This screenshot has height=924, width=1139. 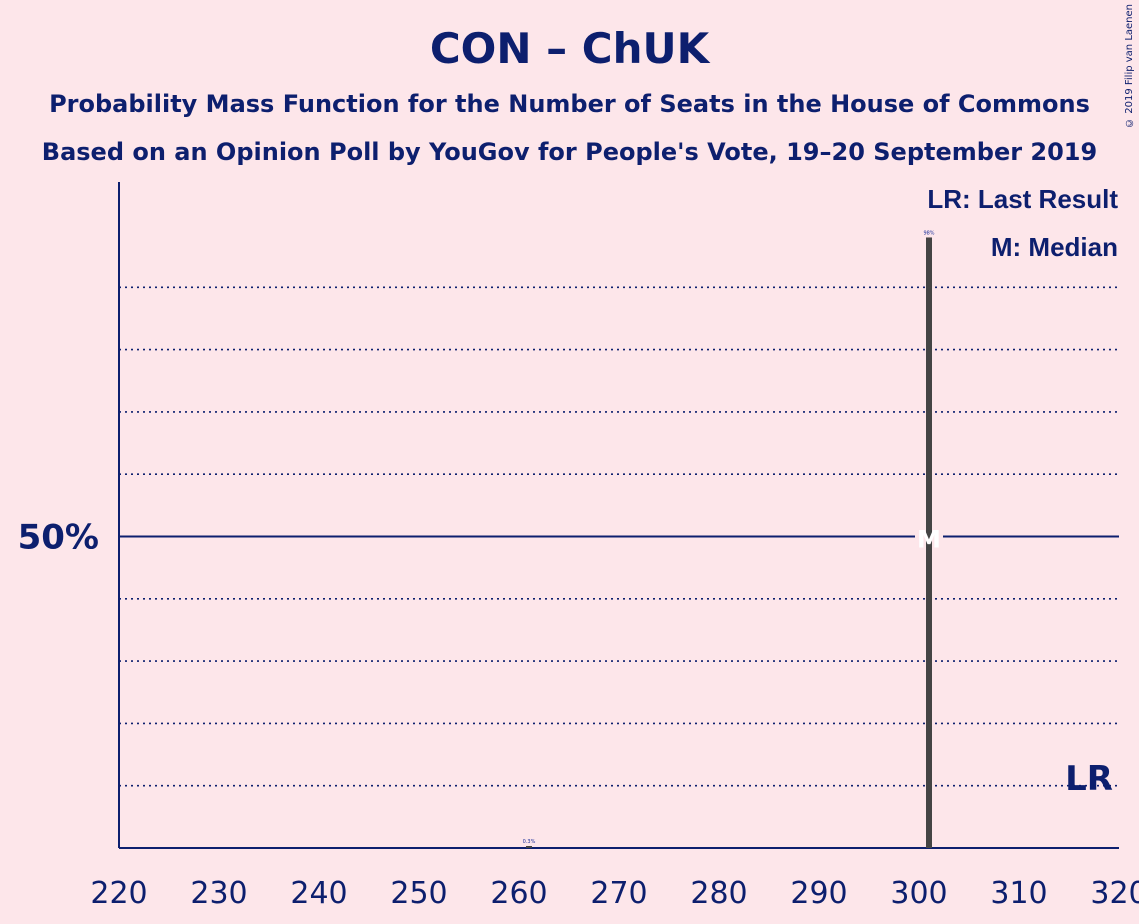 What do you see at coordinates (318, 893) in the screenshot?
I see `x-tick-label-240: 240` at bounding box center [318, 893].